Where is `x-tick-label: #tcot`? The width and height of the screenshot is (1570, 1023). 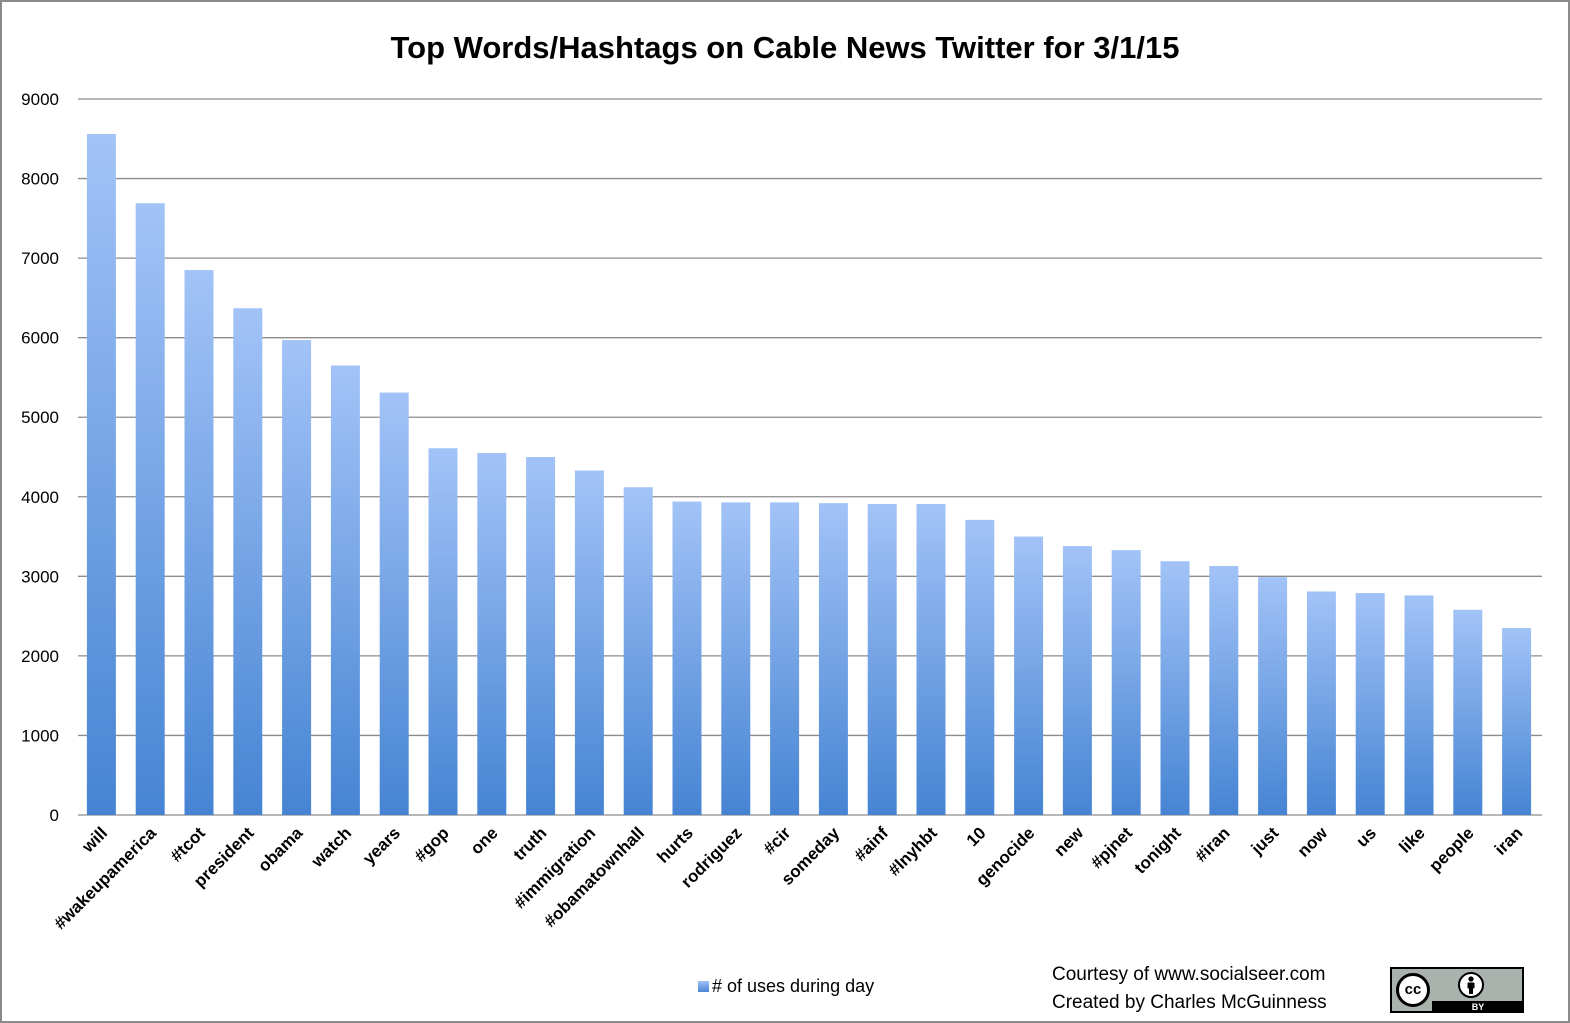 x-tick-label: #tcot is located at coordinates (188, 844).